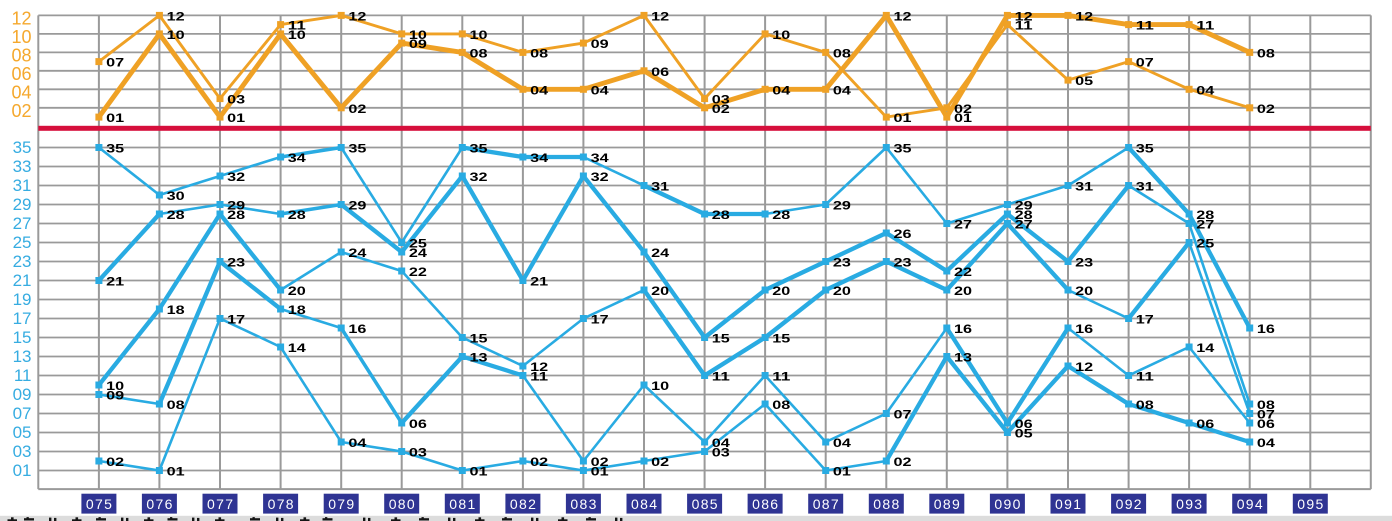 The width and height of the screenshot is (1392, 521). I want to click on svg-text: 084, so click(644, 504).